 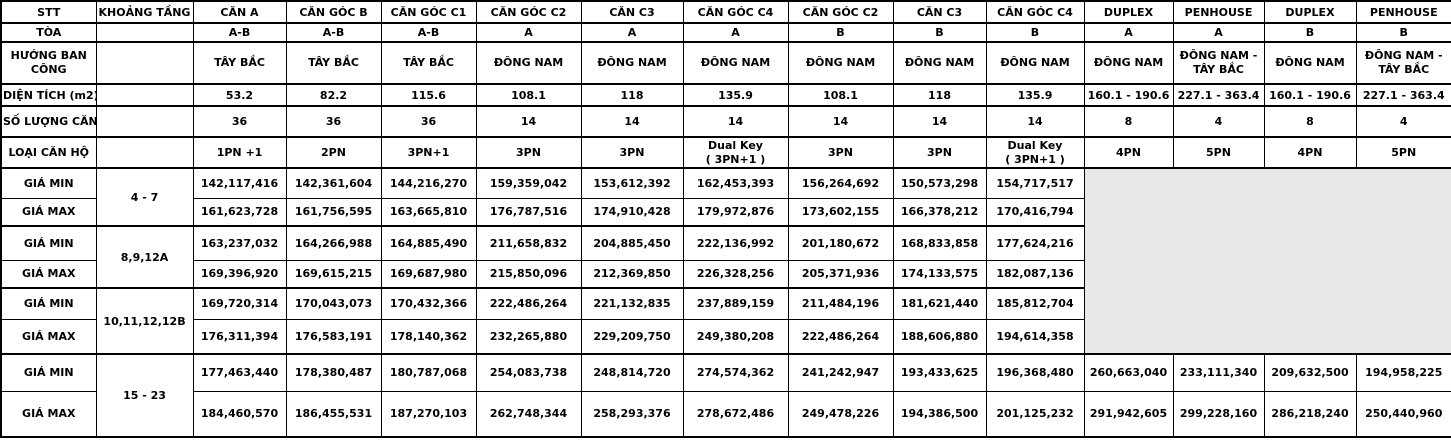 I want to click on unit-type-cell: Dual Key ( 3PN+1 ), so click(x=1035, y=152).